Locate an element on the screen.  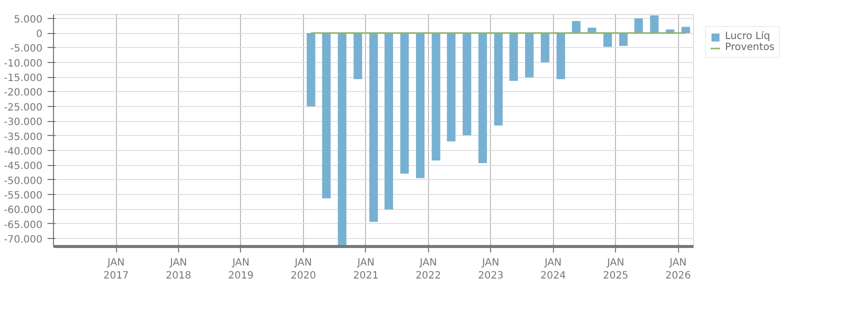
y-tick-label: -15.000 is located at coordinates (23, 78).